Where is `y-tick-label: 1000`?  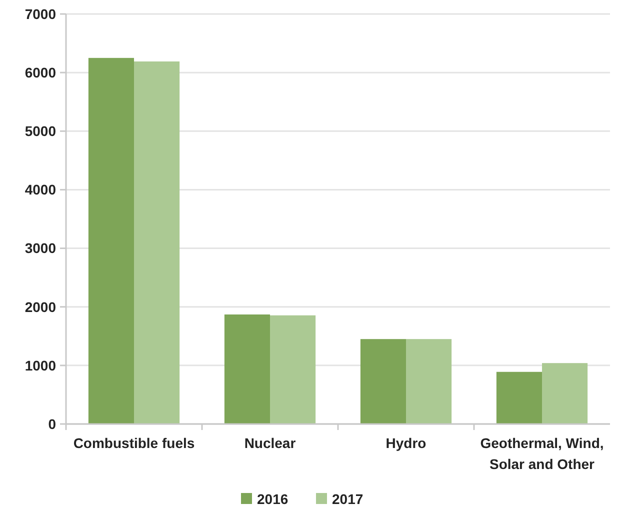 y-tick-label: 1000 is located at coordinates (40, 365).